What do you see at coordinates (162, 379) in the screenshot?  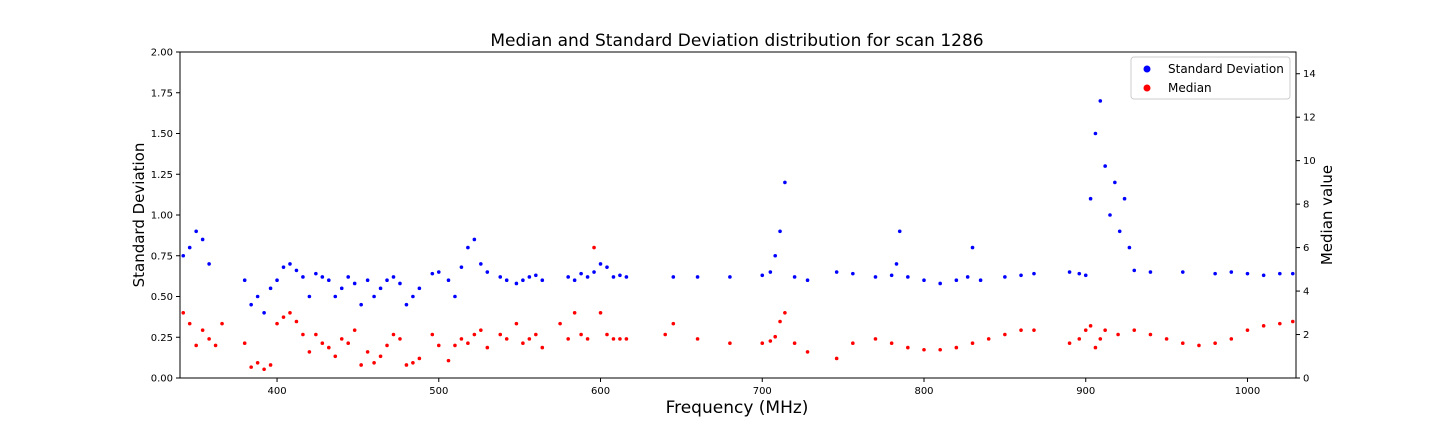 I see `y-tick-label: 0.00` at bounding box center [162, 379].